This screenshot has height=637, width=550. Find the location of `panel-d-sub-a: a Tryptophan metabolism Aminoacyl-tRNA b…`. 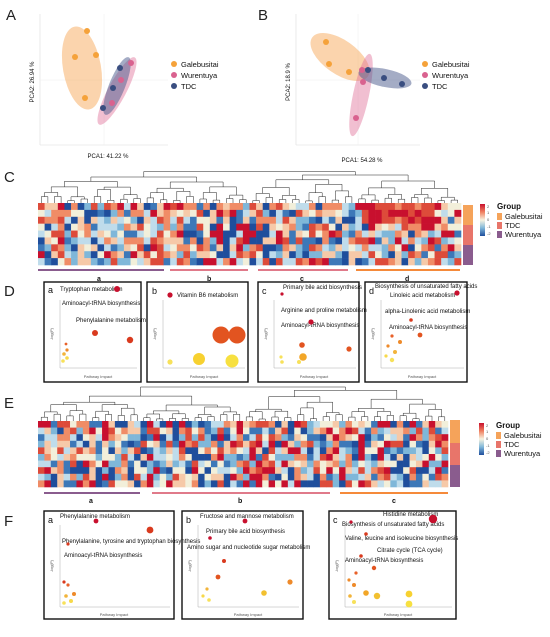

panel-d-sub-a: a Tryptophan metabolism Aminoacyl-tRNA b… is located at coordinates (94, 332).